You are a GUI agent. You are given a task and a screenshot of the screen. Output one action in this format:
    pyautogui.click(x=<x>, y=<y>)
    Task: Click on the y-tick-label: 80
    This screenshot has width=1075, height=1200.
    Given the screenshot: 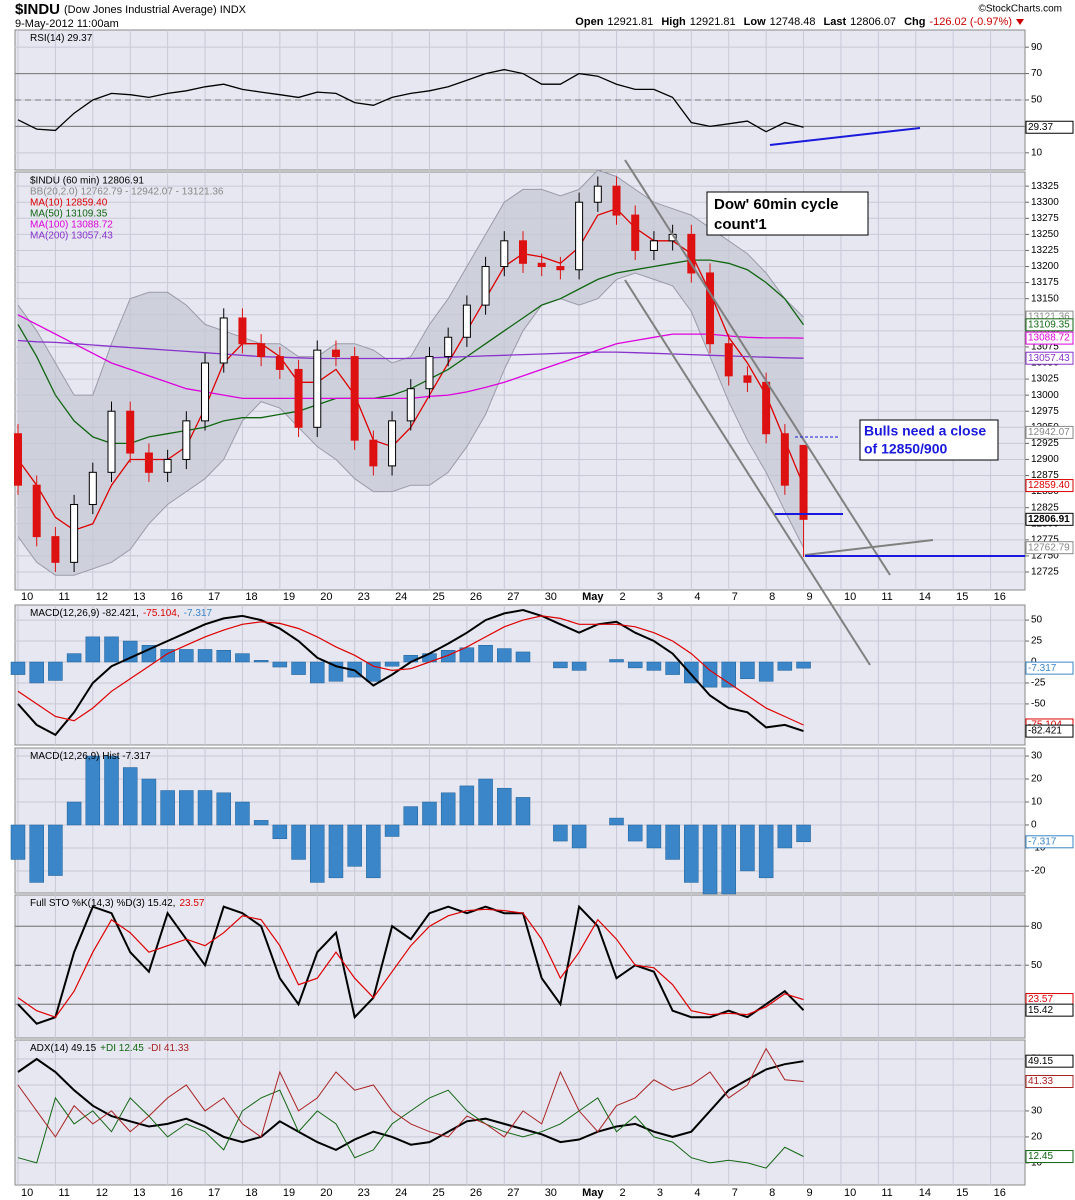 What is the action you would take?
    pyautogui.click(x=1037, y=926)
    